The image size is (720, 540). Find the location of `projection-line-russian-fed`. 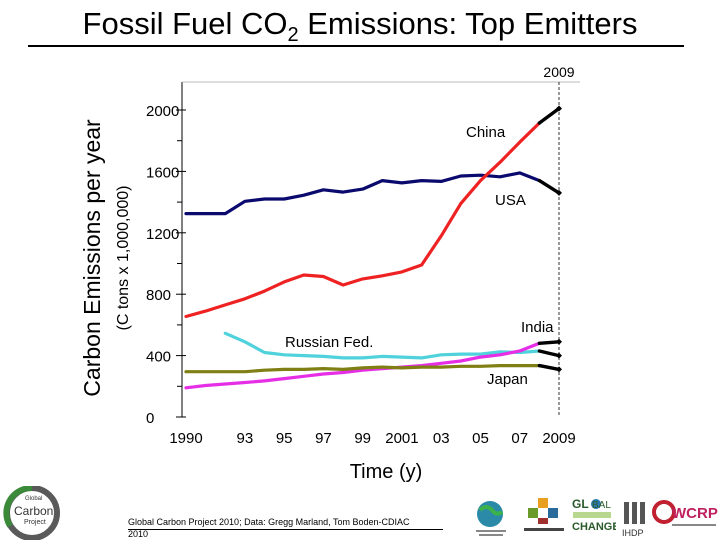

projection-line-russian-fed is located at coordinates (549, 353).